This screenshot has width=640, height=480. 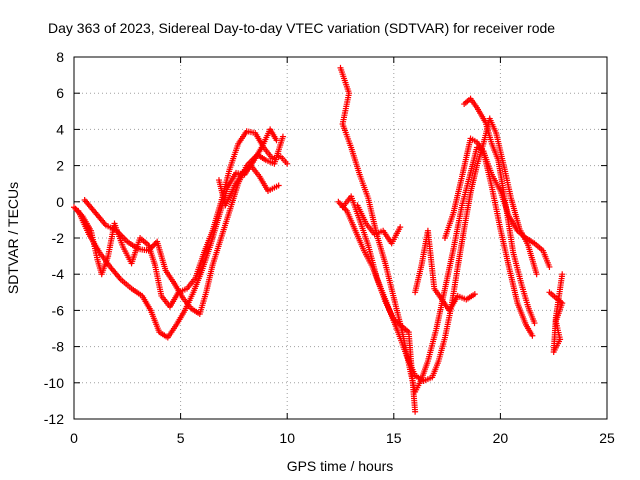 I want to click on y-tick-label: -6, so click(x=58, y=310).